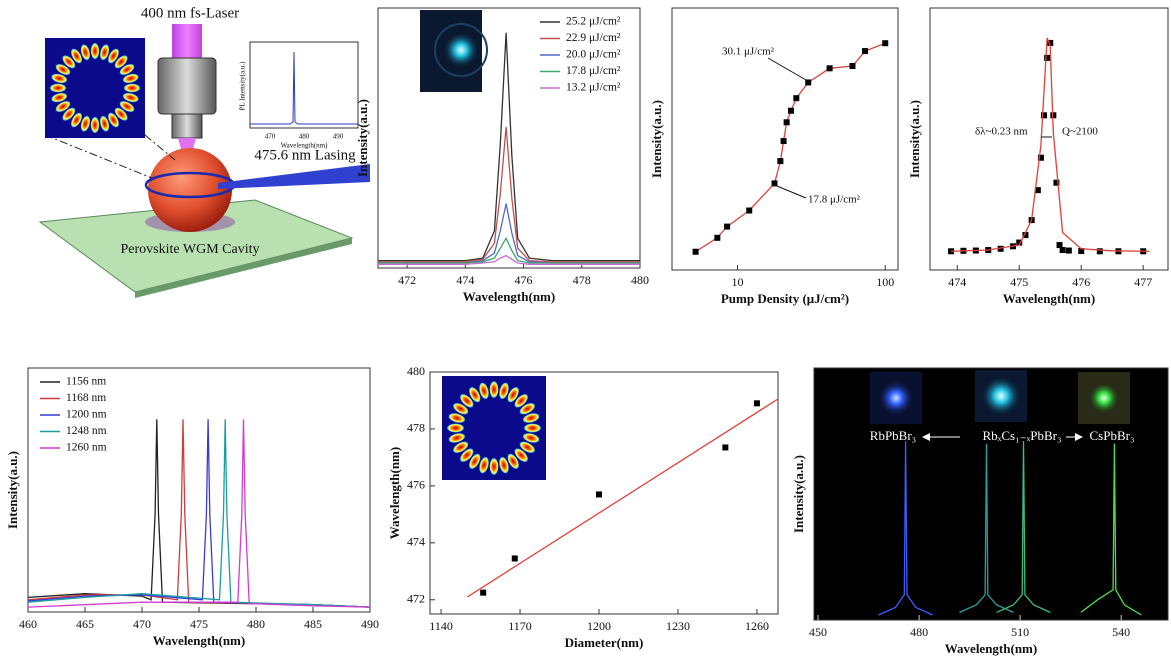  Describe the element at coordinates (243, 86) in the screenshot. I see `inset-y-label: PL Intensity(a.u.)` at that location.